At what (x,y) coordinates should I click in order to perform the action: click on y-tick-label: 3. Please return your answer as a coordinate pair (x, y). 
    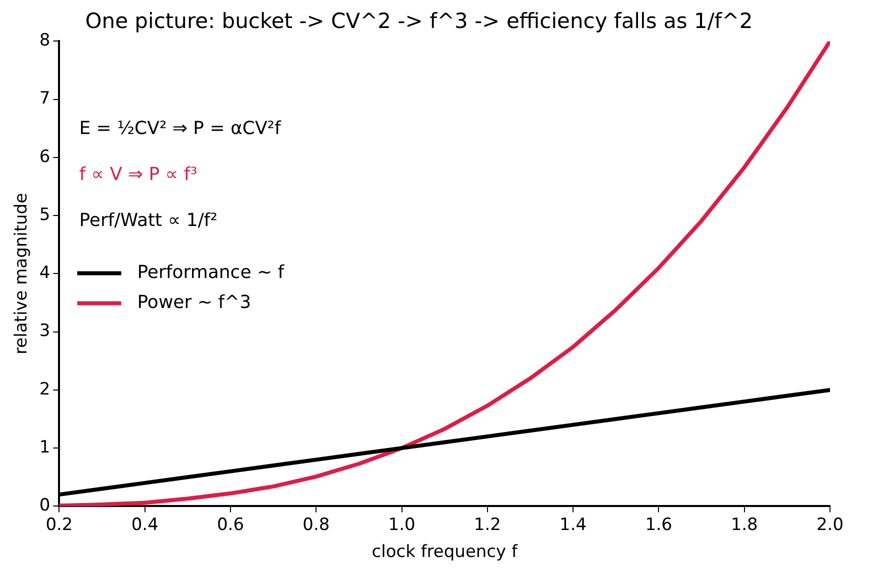
    Looking at the image, I should click on (44, 331).